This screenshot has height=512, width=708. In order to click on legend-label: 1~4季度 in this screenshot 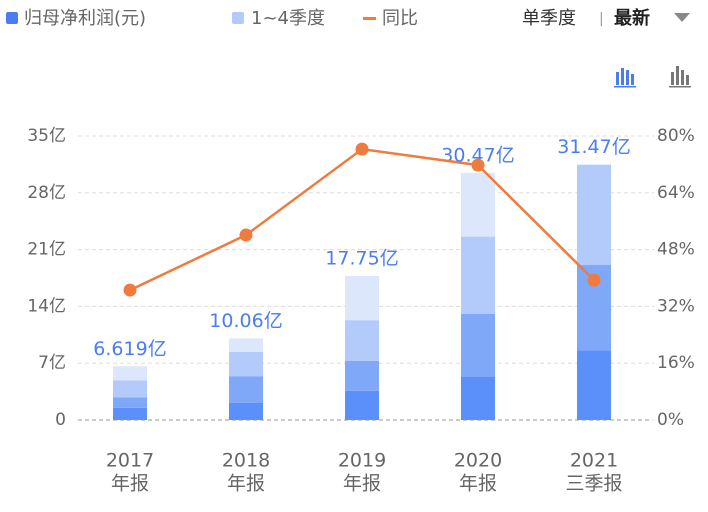, I will do `click(288, 18)`.